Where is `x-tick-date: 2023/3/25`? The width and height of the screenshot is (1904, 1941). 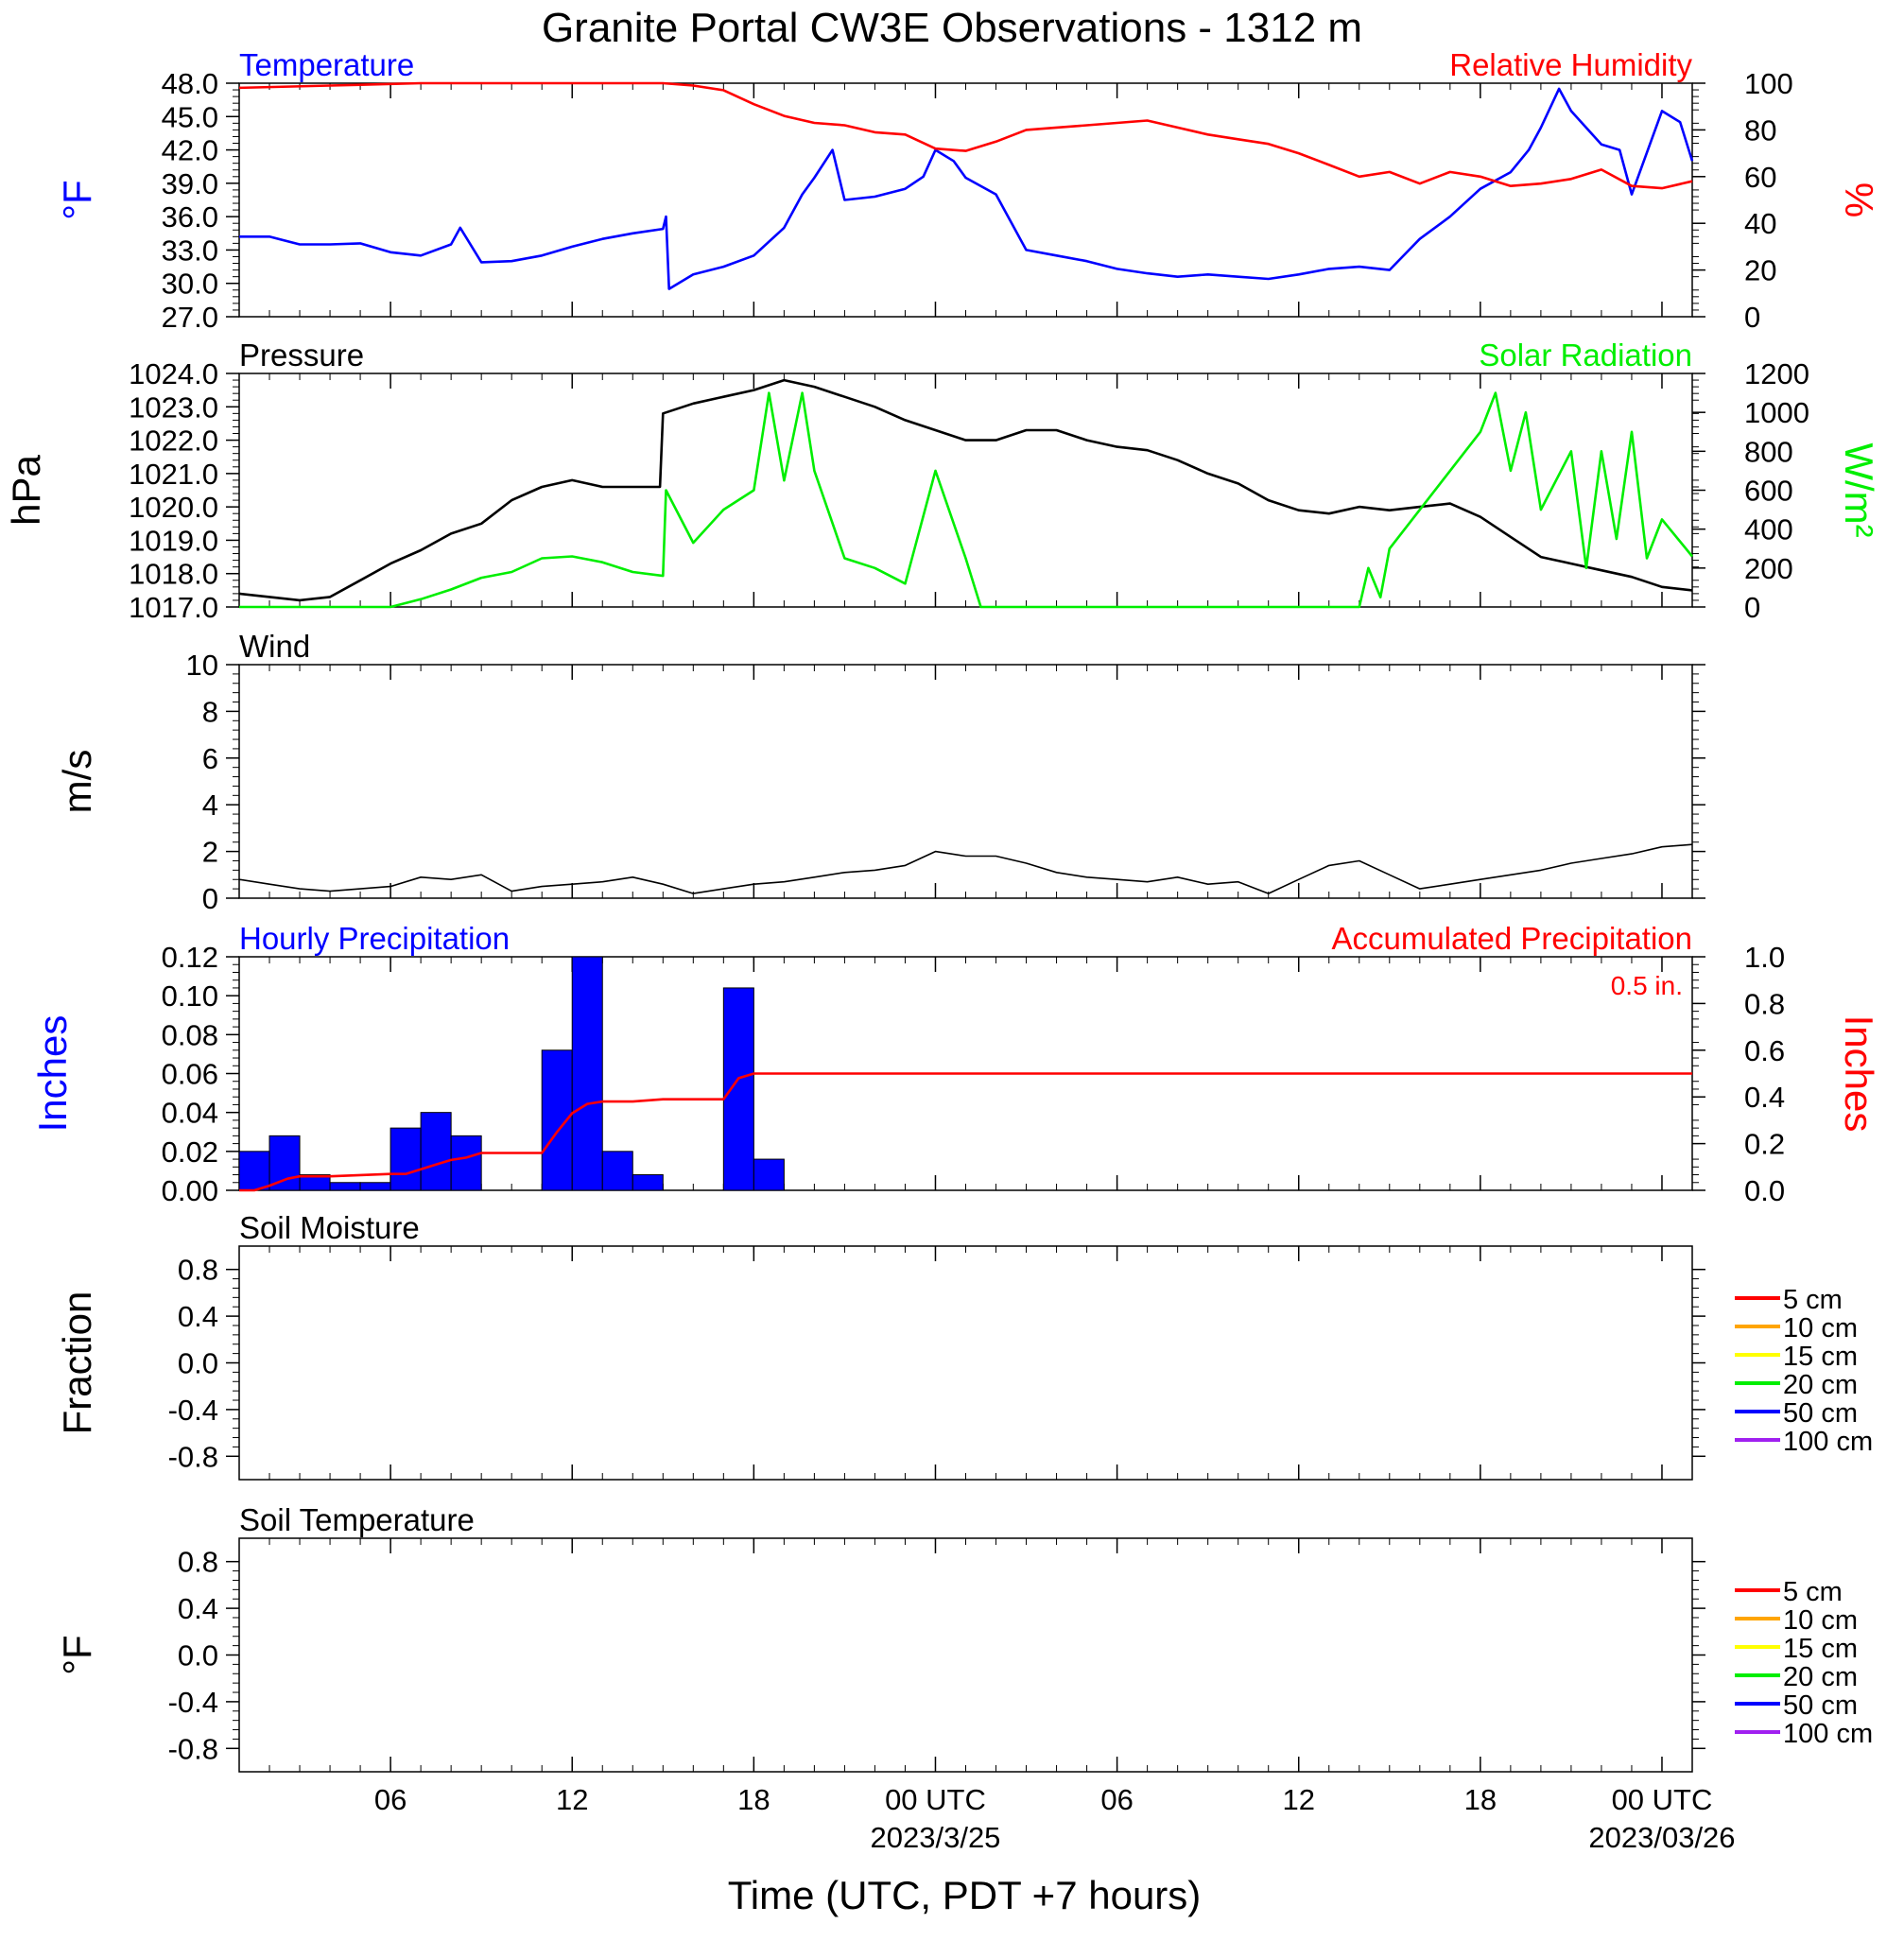
x-tick-date: 2023/3/25 is located at coordinates (936, 1838).